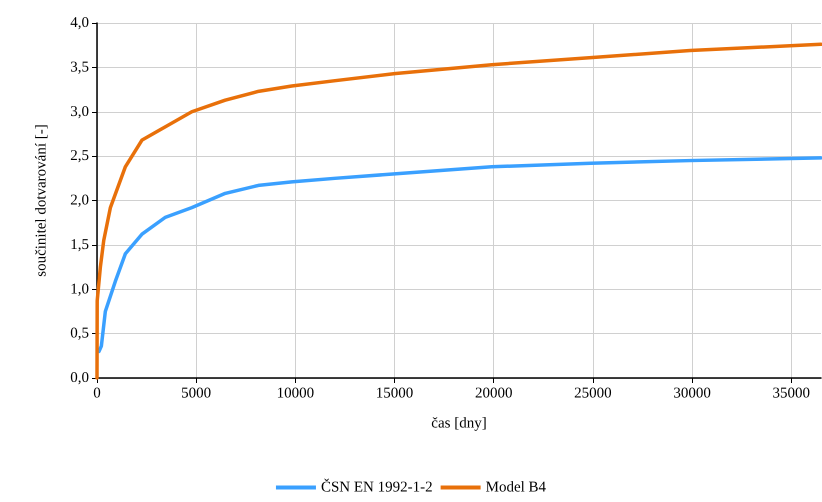 This screenshot has width=822, height=502. Describe the element at coordinates (79, 289) in the screenshot. I see `y-tick-label: 1,0` at that location.